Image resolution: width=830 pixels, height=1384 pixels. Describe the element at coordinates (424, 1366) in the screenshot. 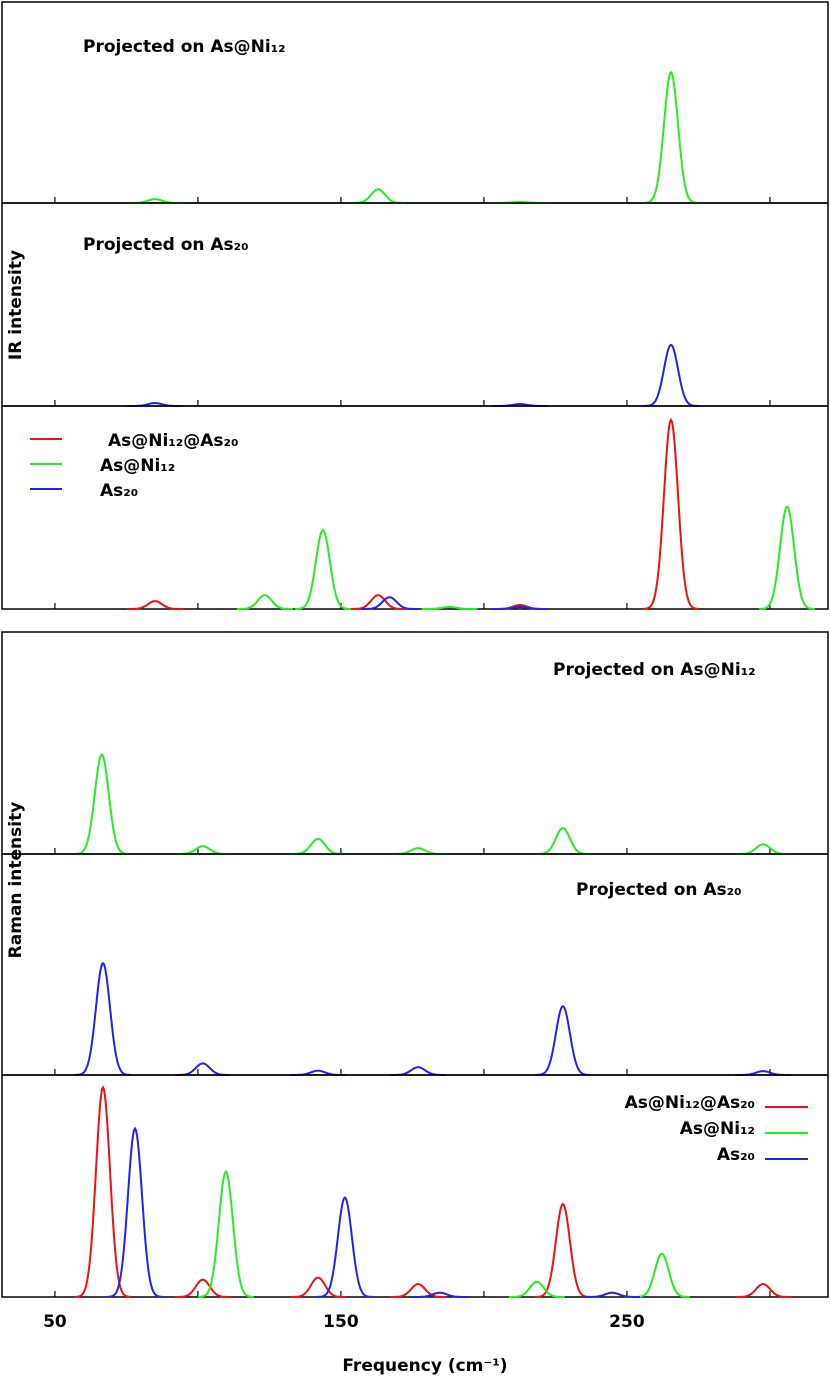

I see `x-axis-label: Frequency (cm⁻¹)` at that location.